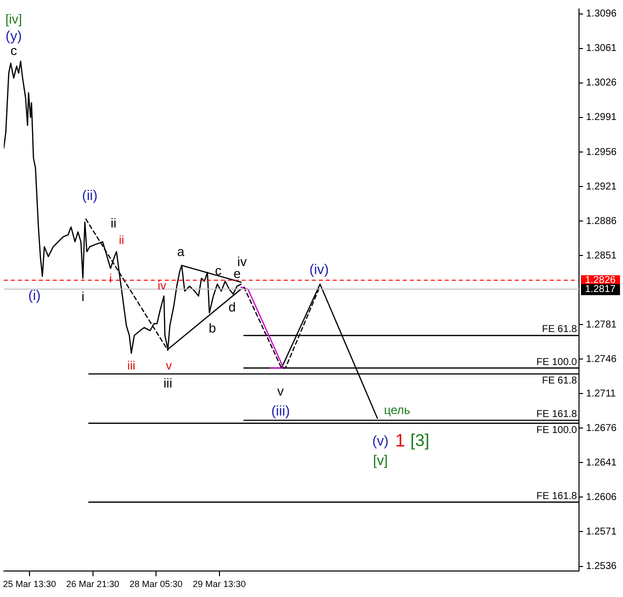  What do you see at coordinates (29, 584) in the screenshot?
I see `x-tick-label: 25 Mar 13:30` at bounding box center [29, 584].